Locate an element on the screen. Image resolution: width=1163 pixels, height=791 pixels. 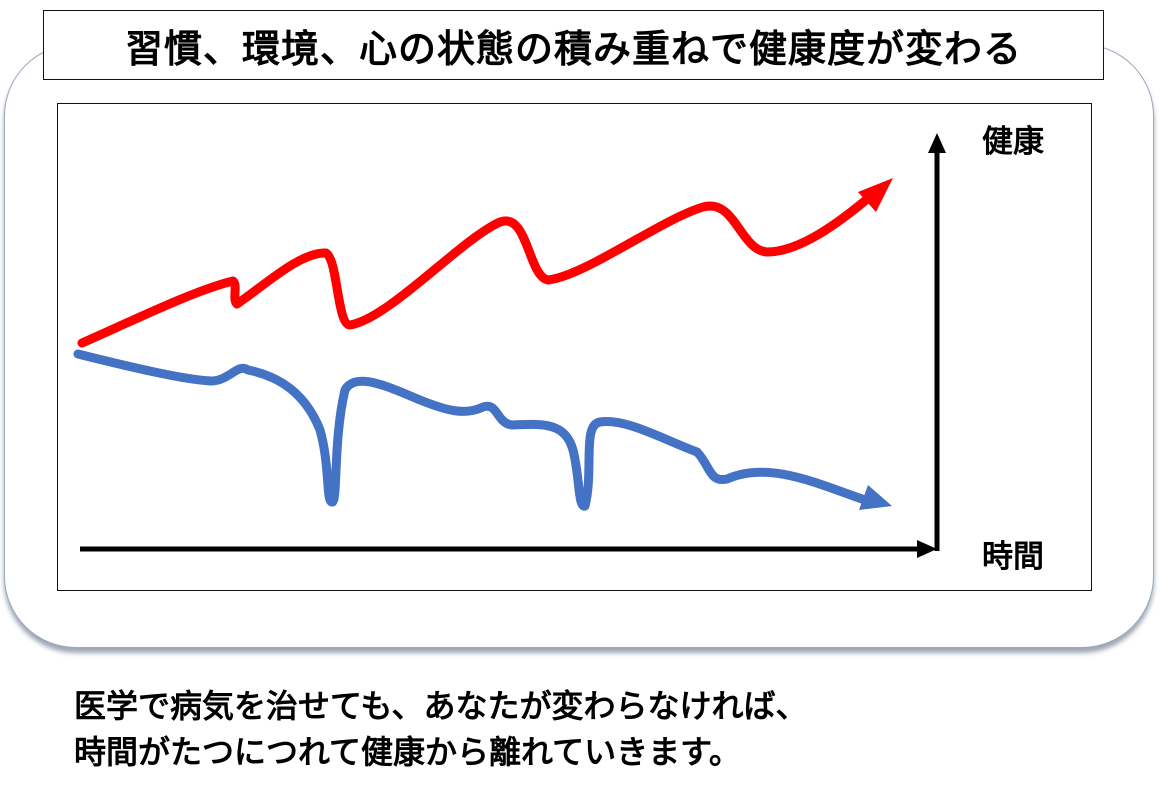
declining-curve-arrowhead is located at coordinates (875, 497).